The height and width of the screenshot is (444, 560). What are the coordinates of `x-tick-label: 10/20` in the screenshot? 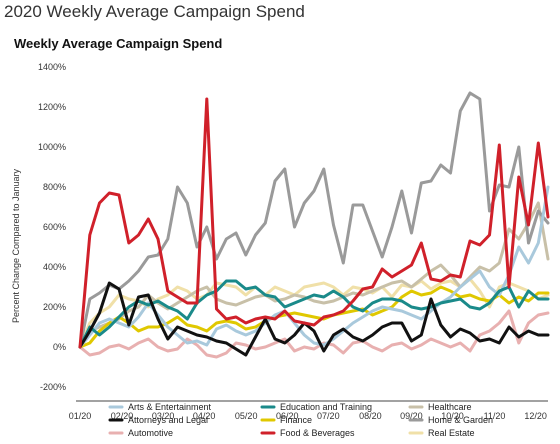 It's located at (452, 416).